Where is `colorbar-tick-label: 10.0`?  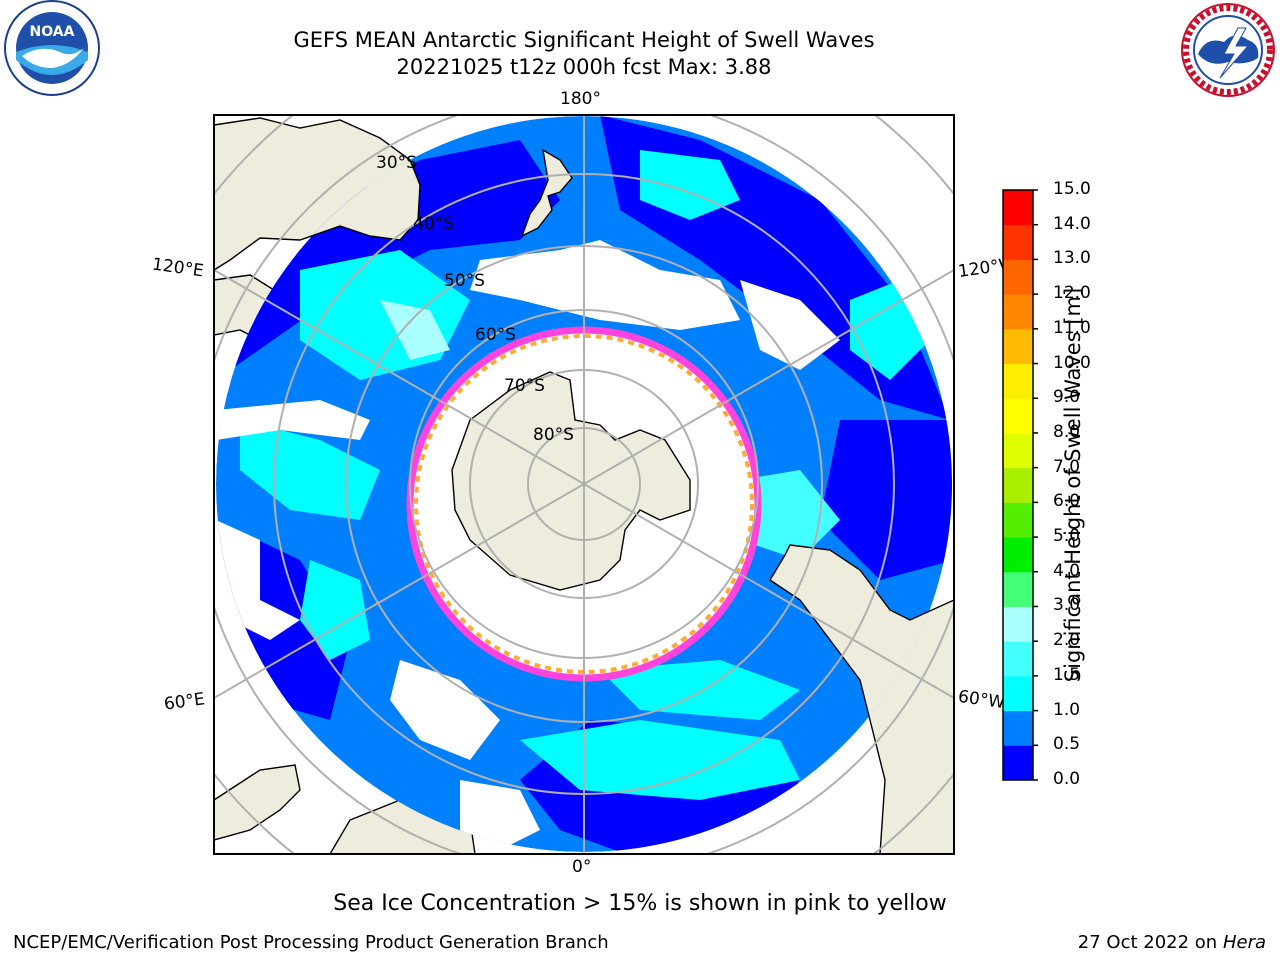
colorbar-tick-label: 10.0 is located at coordinates (1072, 362).